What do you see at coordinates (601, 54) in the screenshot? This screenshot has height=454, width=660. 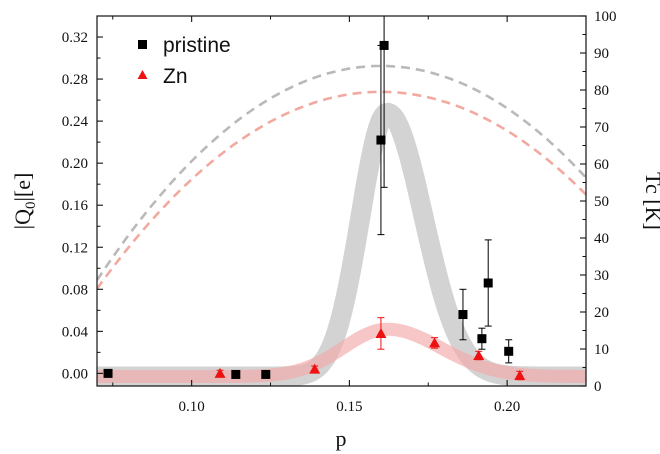 I see `y-right-tick-label: 90` at bounding box center [601, 54].